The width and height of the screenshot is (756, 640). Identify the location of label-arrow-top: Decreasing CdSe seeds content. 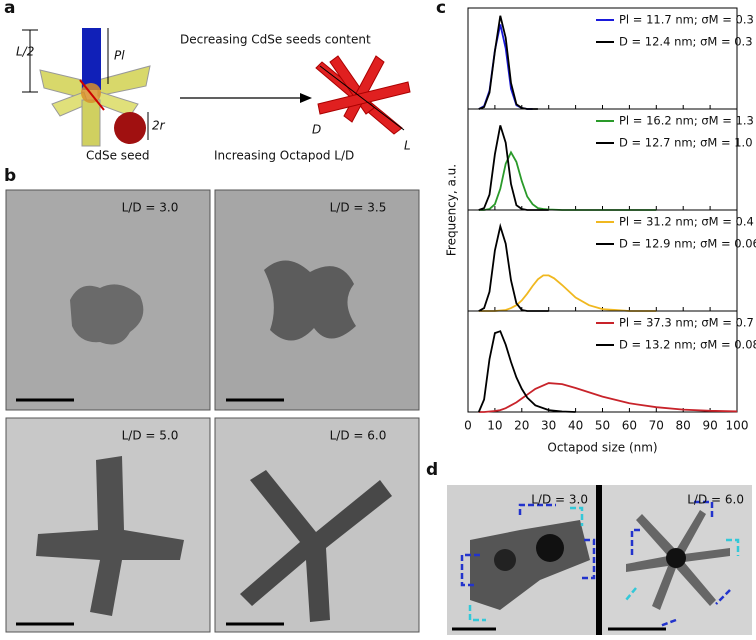
(275, 40).